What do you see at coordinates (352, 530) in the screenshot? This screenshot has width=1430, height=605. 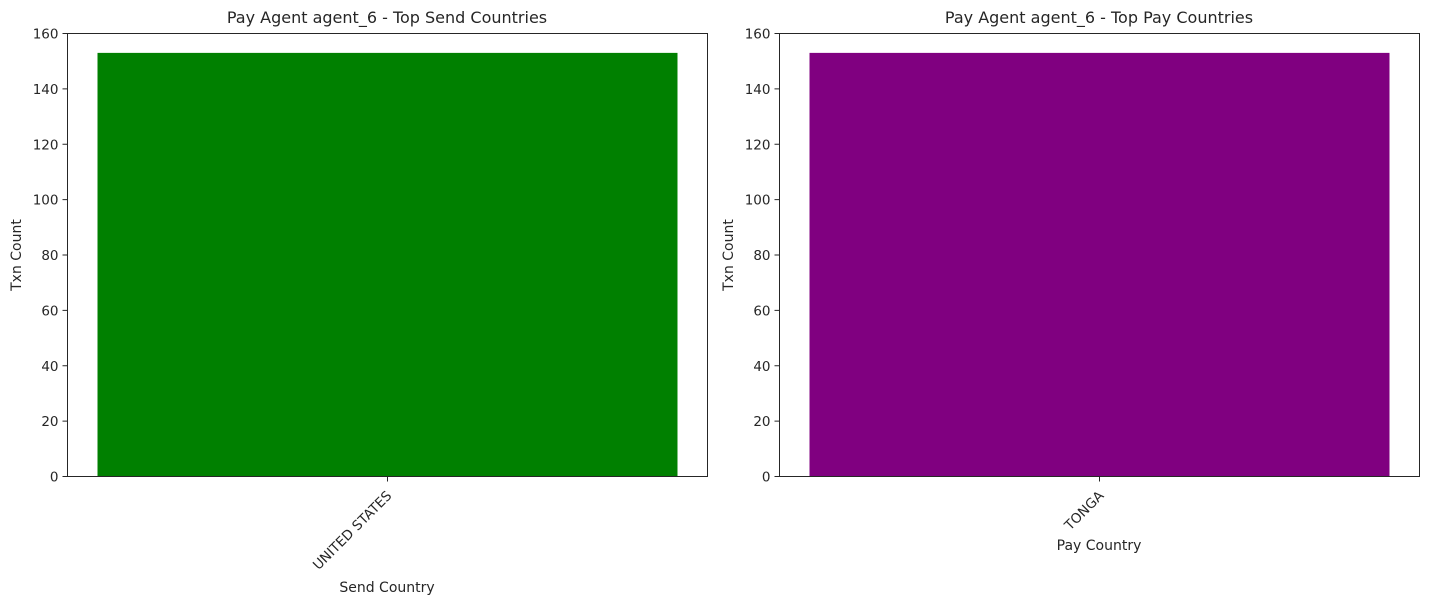 I see `x-tick-label: UNITED STATES` at bounding box center [352, 530].